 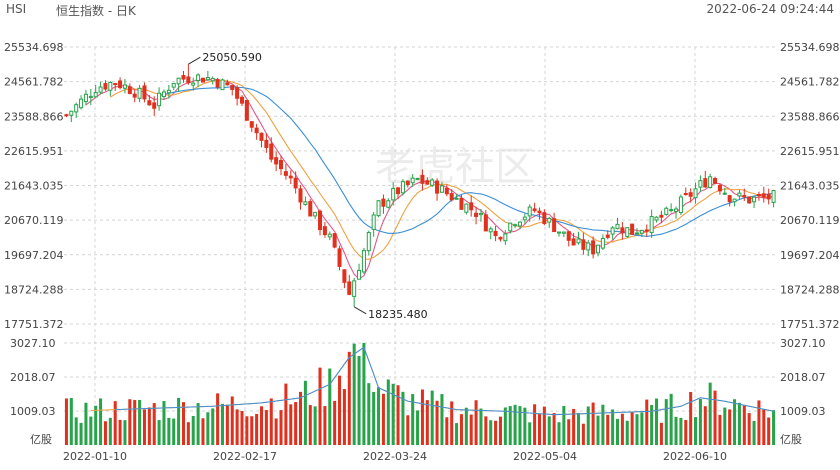 What do you see at coordinates (791, 439) in the screenshot?
I see `volume-unit-right: 亿股` at bounding box center [791, 439].